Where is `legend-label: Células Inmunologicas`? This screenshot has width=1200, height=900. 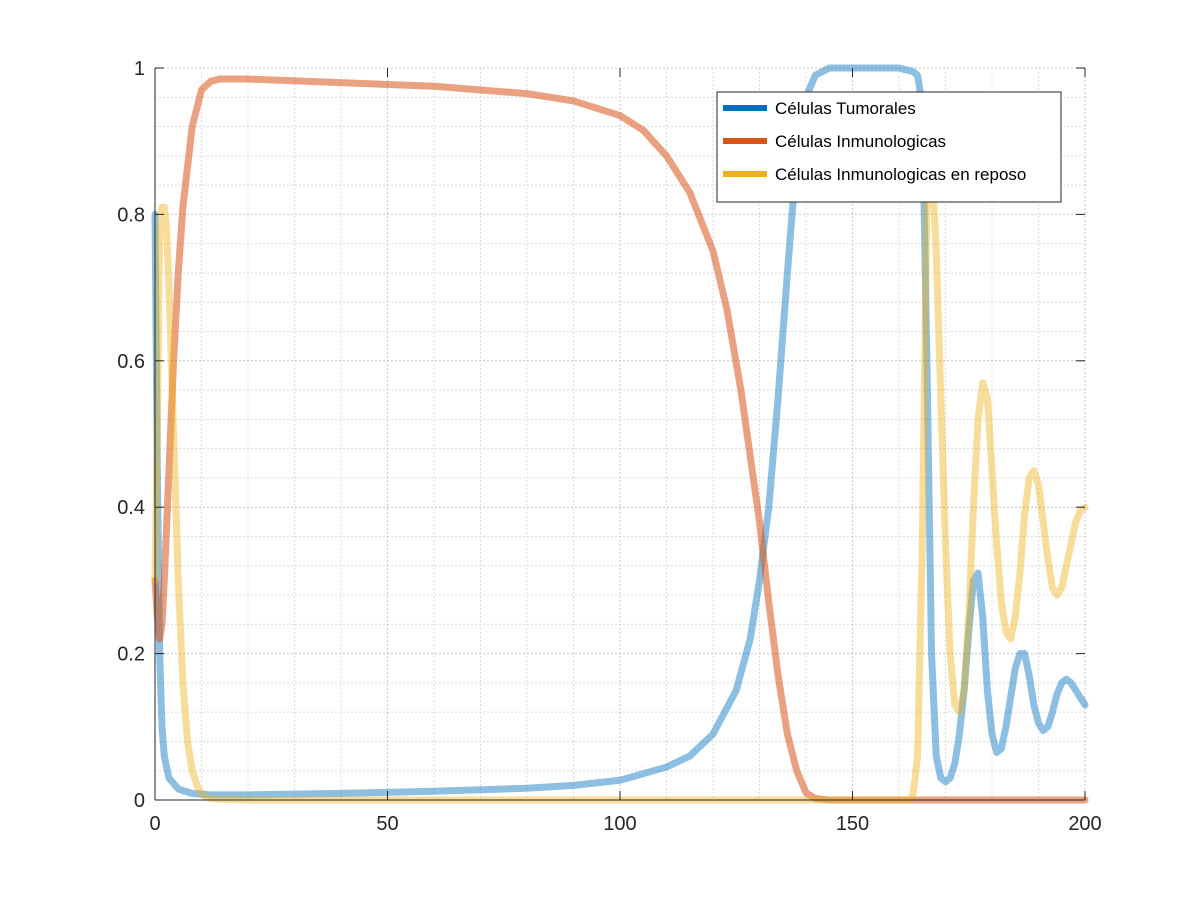 legend-label: Células Inmunologicas is located at coordinates (860, 141).